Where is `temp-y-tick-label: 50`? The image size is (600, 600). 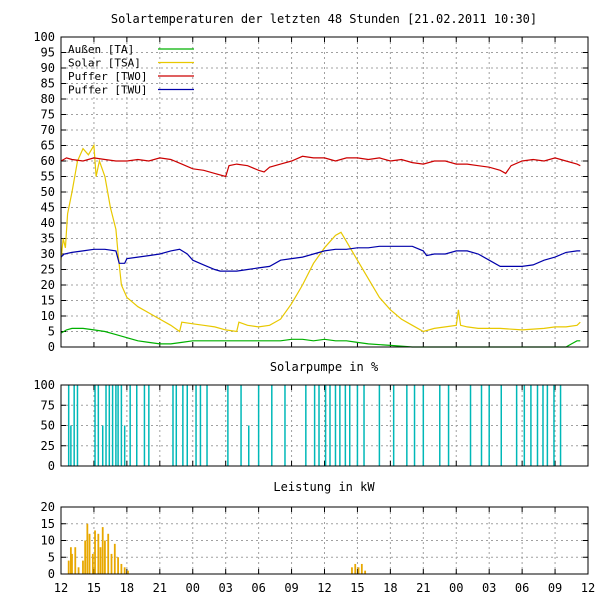 temp-y-tick-label: 50 is located at coordinates (48, 192).